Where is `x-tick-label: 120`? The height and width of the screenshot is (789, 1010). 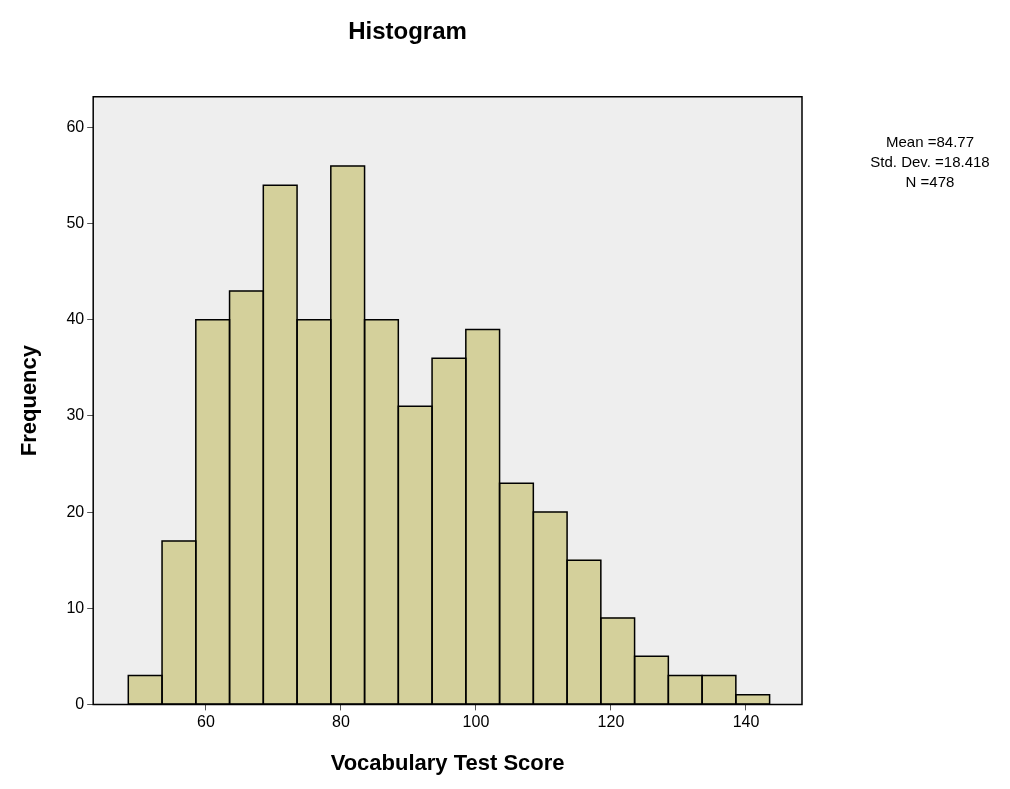 x-tick-label: 120 is located at coordinates (611, 722).